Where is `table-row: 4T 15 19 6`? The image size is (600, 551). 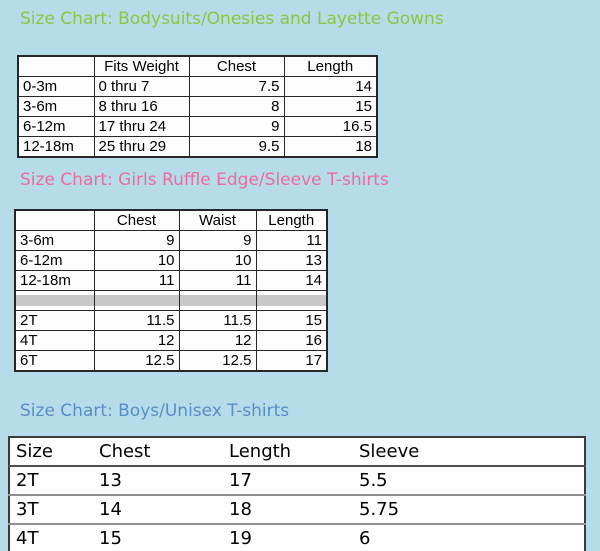
table-row: 4T 15 19 6 is located at coordinates (297, 537).